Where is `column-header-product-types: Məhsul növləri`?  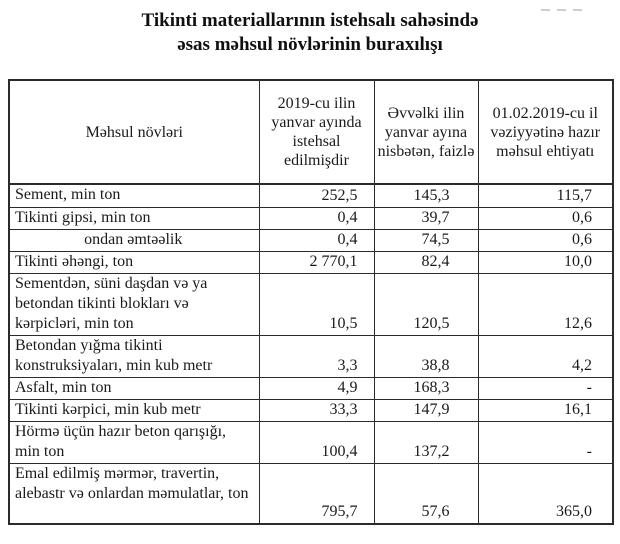 column-header-product-types: Məhsul növləri is located at coordinates (134, 132).